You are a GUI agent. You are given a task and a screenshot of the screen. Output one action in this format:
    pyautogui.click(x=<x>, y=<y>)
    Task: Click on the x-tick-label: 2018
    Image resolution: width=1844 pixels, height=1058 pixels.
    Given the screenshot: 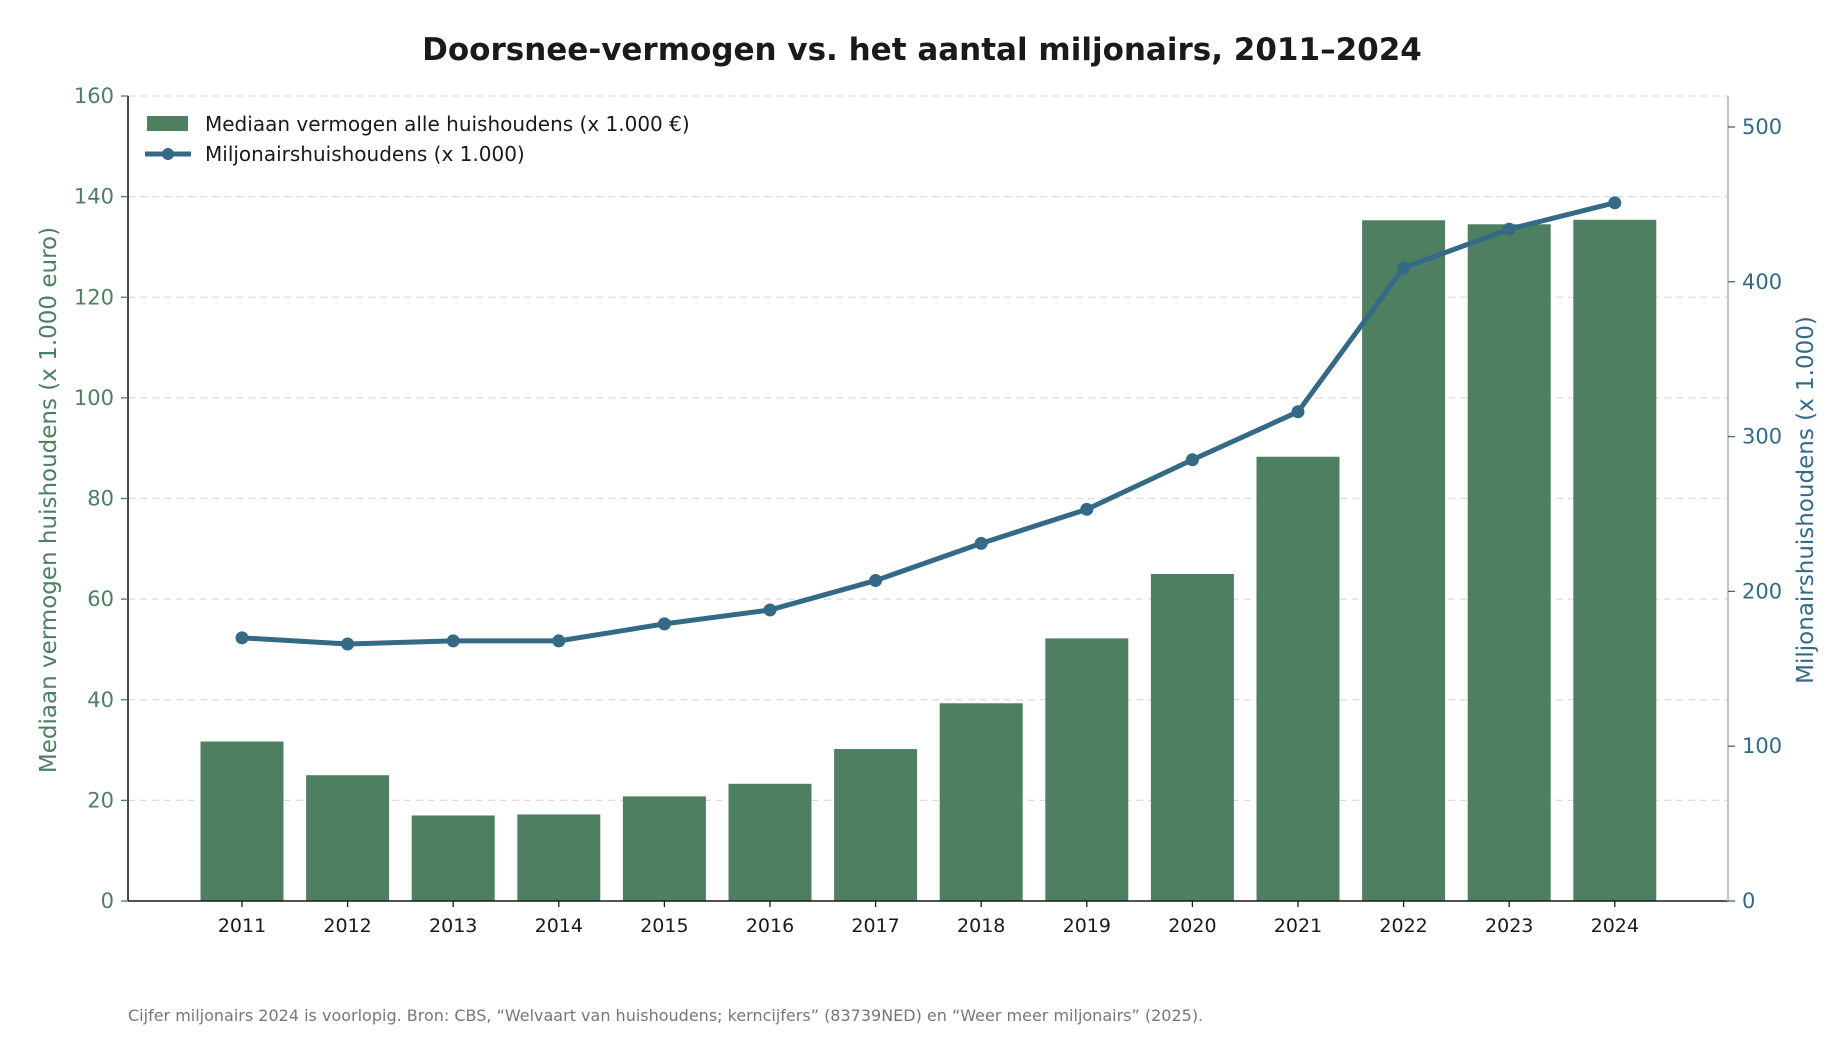 What is the action you would take?
    pyautogui.click(x=981, y=926)
    